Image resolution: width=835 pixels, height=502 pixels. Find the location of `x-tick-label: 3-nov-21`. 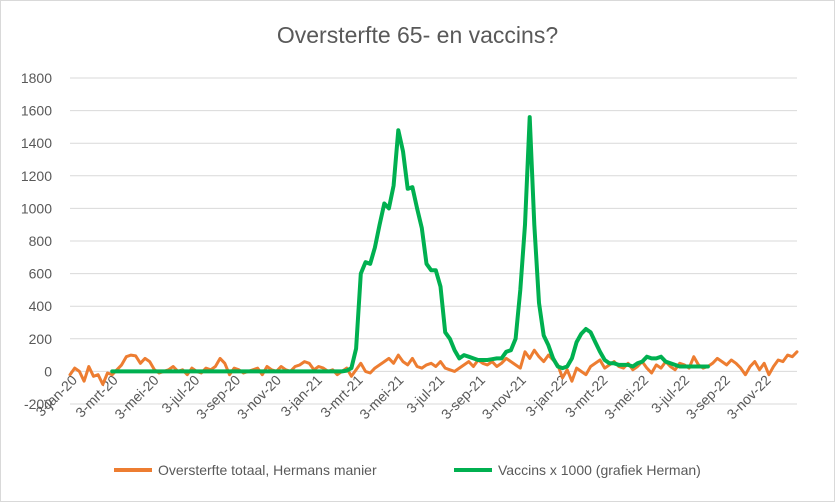

x-tick-label: 3-nov-21 is located at coordinates (504, 397).